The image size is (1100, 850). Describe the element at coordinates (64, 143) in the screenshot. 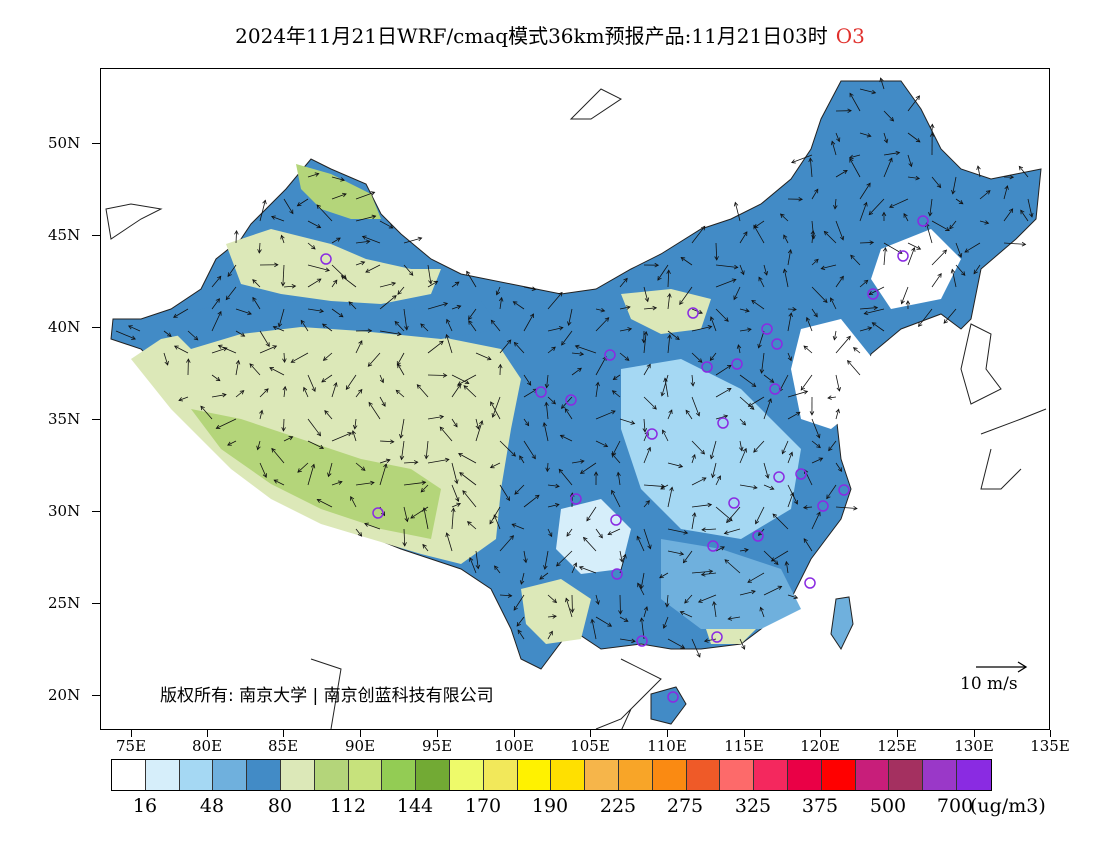

I see `y-tick-label: 50N` at that location.